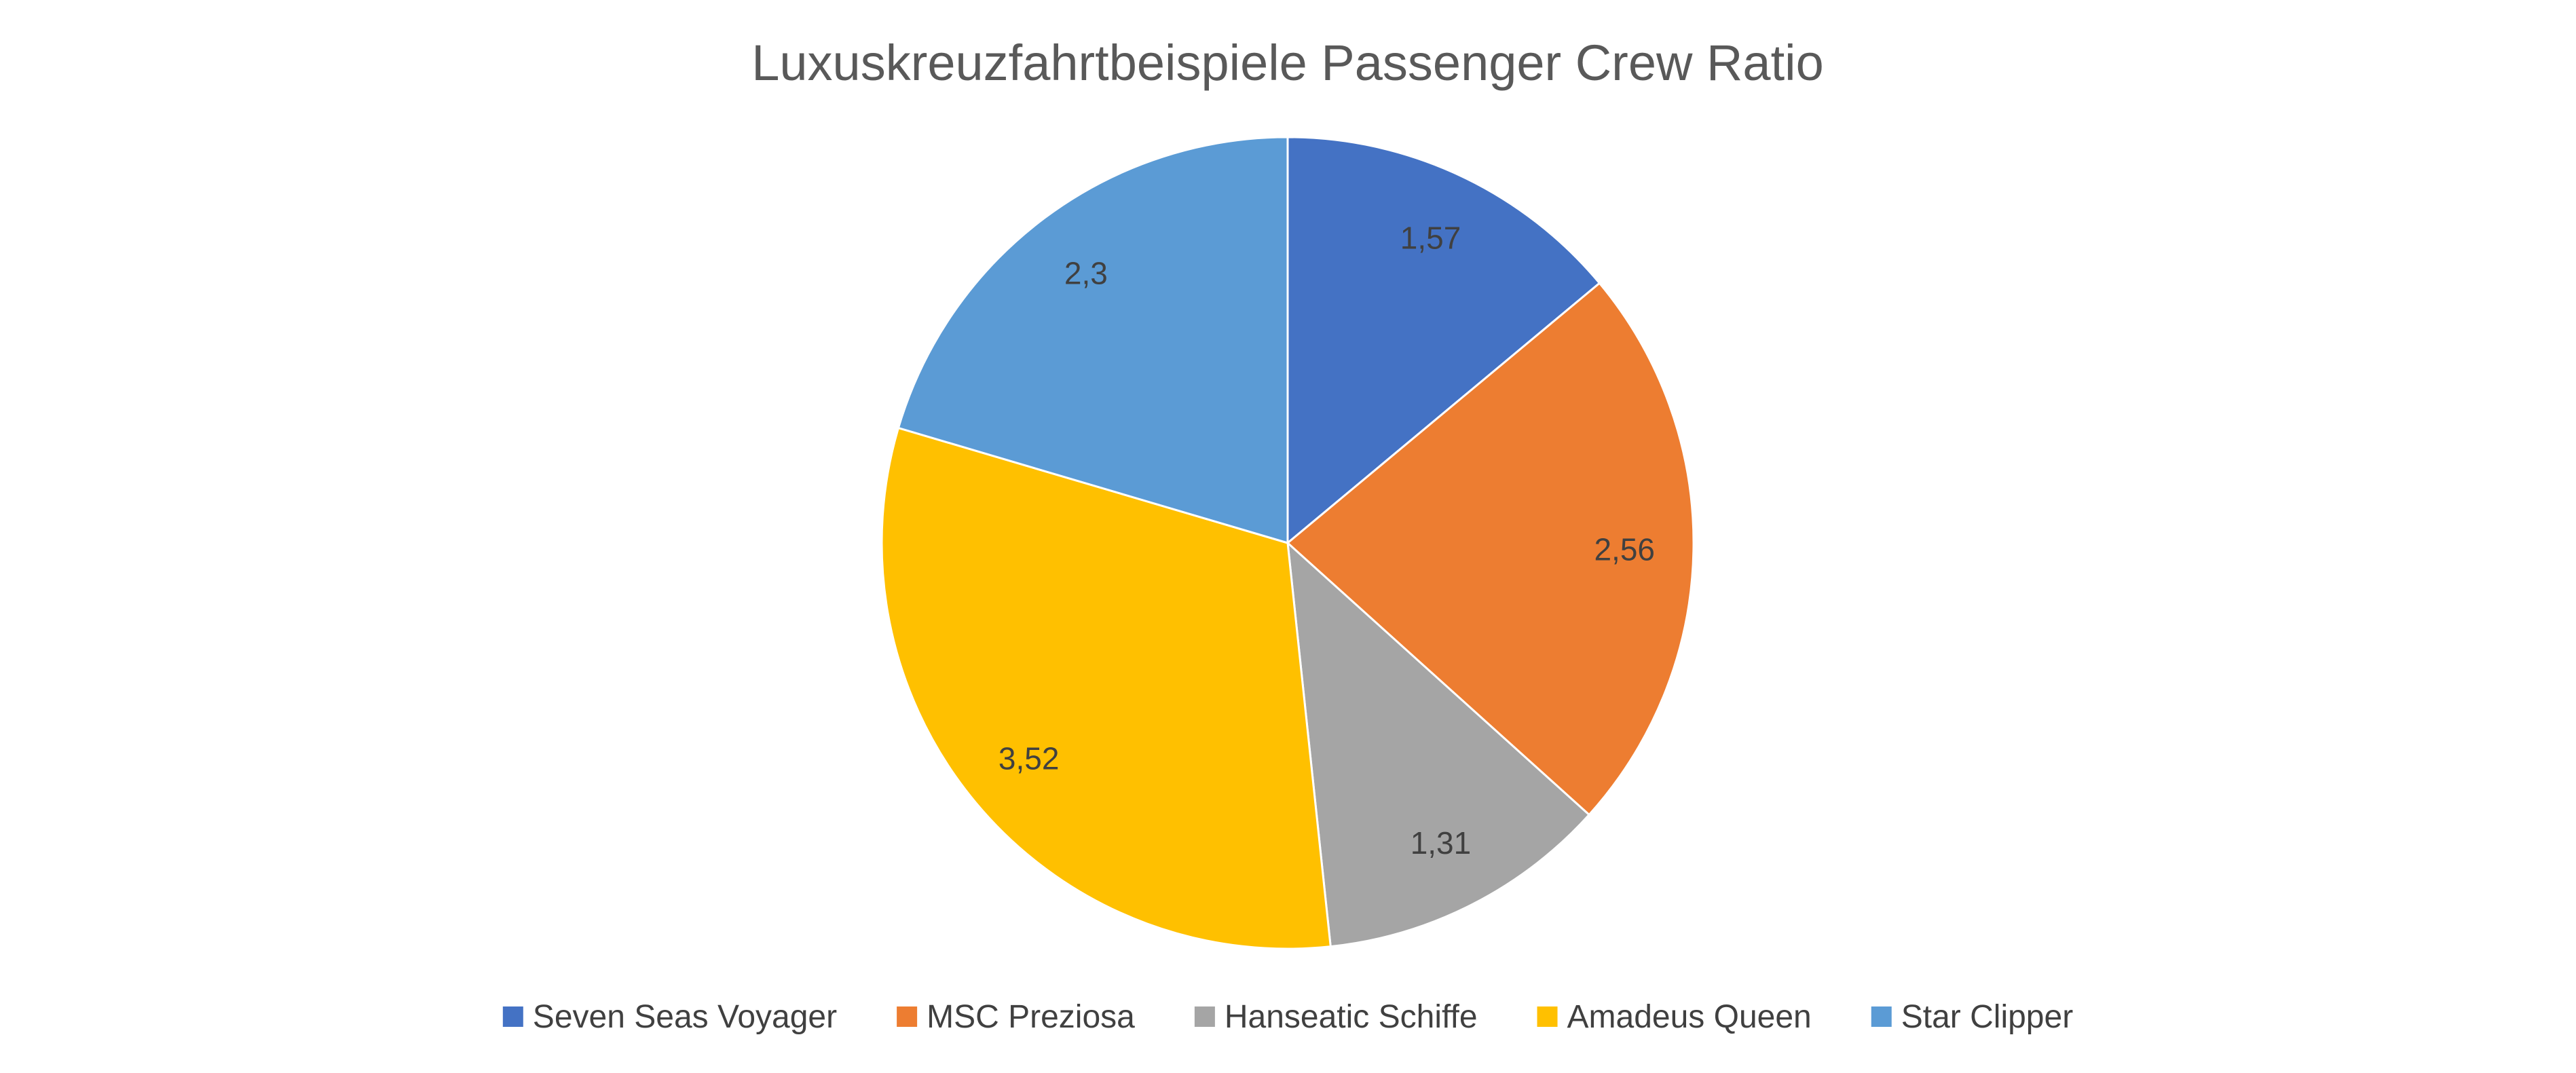 The image size is (2576, 1073). I want to click on legend-item-star-clipper: Star Clipper, so click(1972, 1017).